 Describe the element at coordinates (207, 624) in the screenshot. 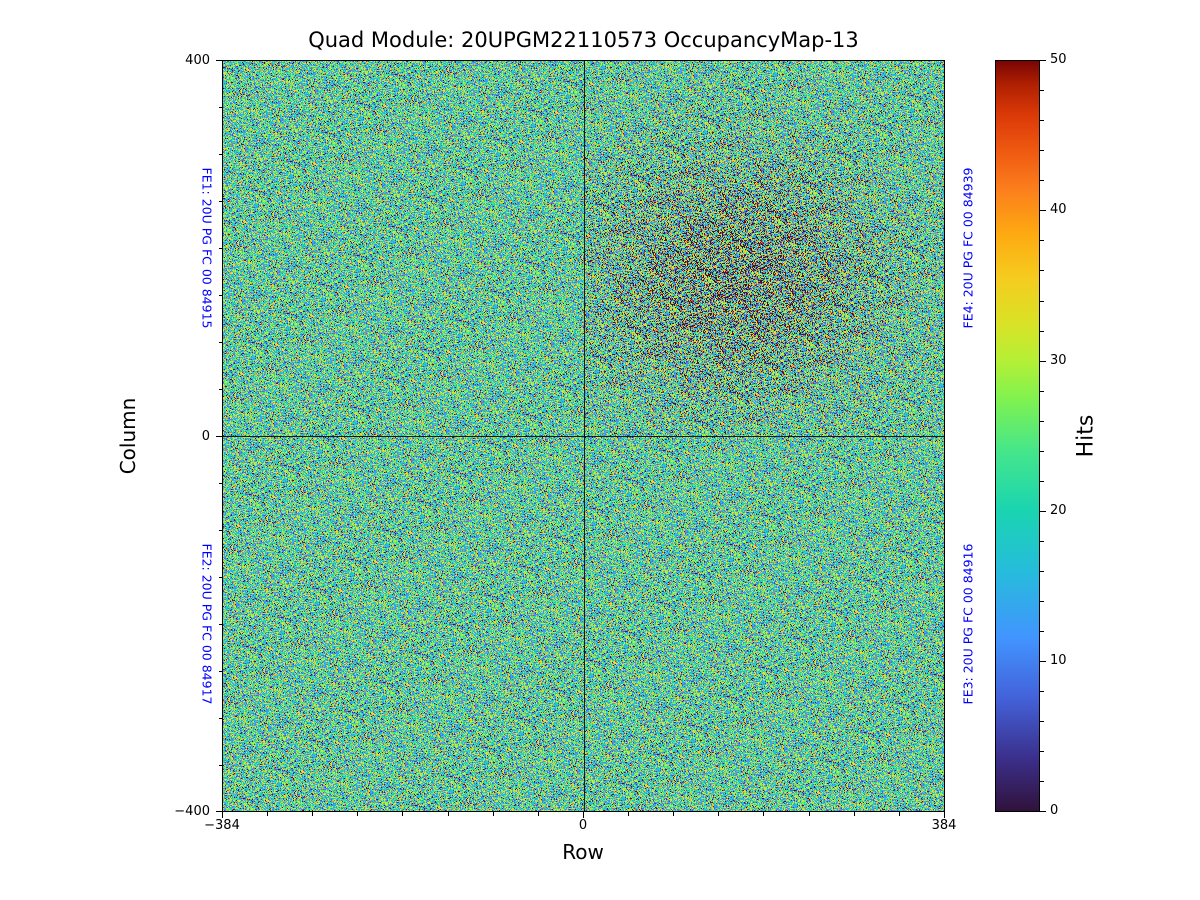

I see `fe2-chip-label: FE2: 20U PG FC 00 84917` at that location.